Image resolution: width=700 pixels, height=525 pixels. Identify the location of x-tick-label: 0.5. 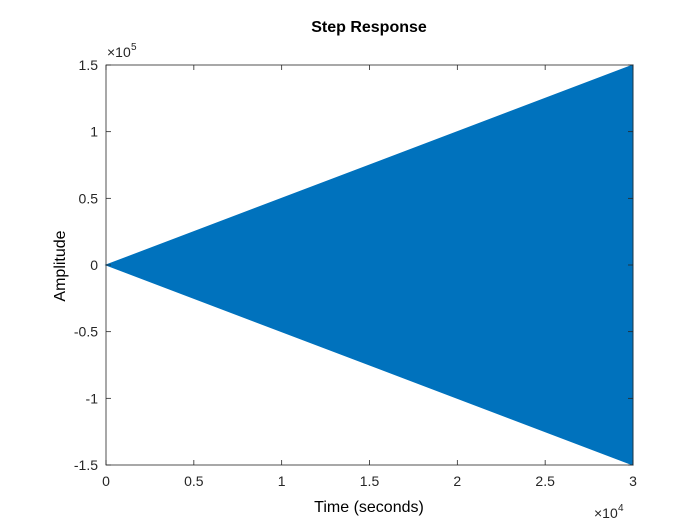
(194, 481).